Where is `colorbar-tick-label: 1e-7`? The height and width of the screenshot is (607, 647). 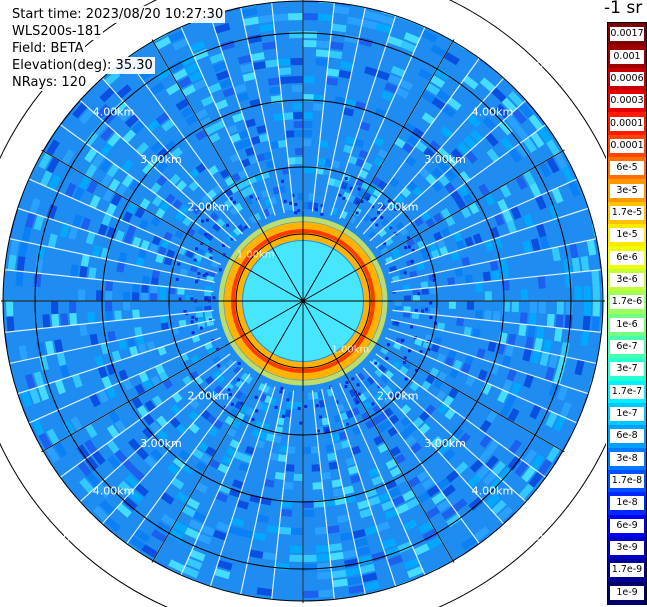 colorbar-tick-label: 1e-7 is located at coordinates (627, 414).